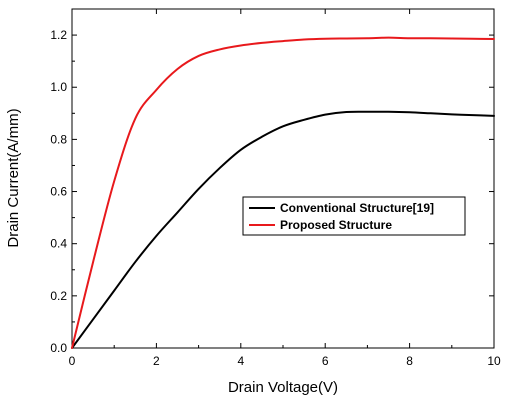 This screenshot has height=402, width=505. Describe the element at coordinates (58, 192) in the screenshot. I see `y-tick-label: 0.6` at that location.